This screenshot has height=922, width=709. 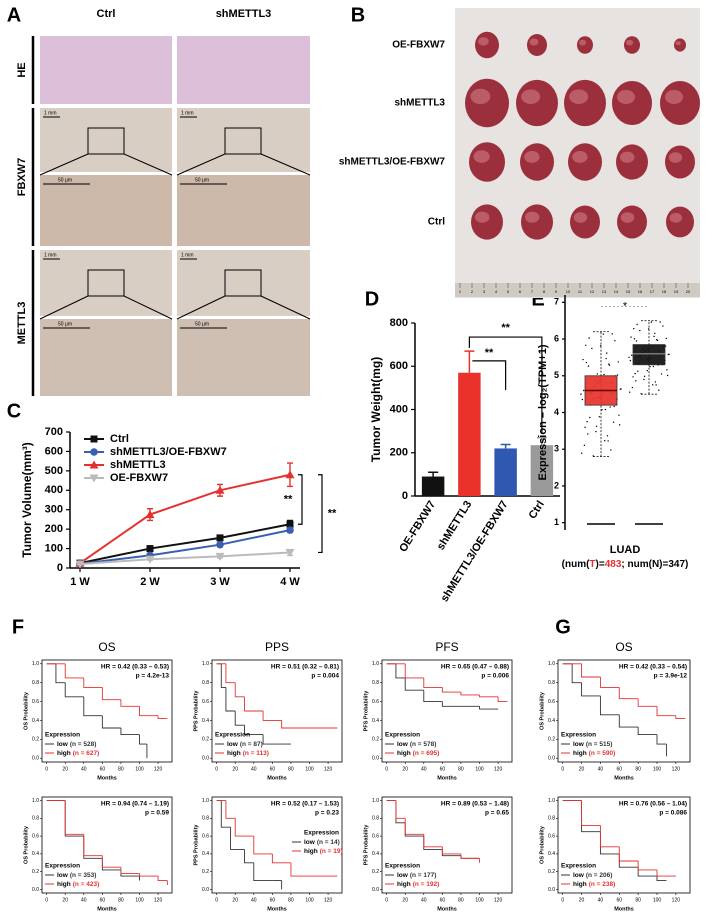 What do you see at coordinates (150, 582) in the screenshot?
I see `x-tick-label: 2 W` at bounding box center [150, 582].